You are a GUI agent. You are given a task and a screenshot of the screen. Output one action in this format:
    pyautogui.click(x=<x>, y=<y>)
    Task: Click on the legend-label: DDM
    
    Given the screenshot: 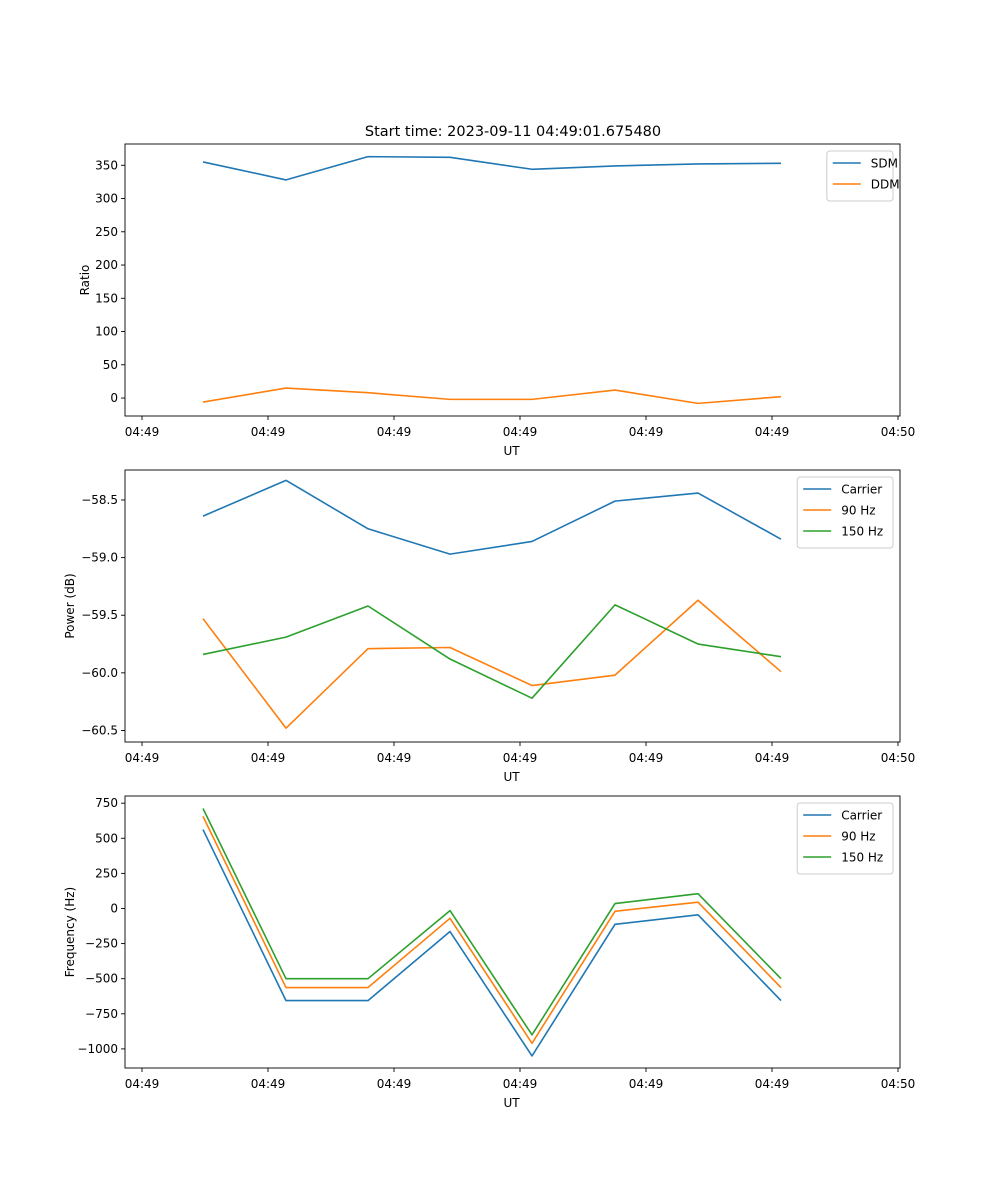 What is the action you would take?
    pyautogui.click(x=885, y=185)
    